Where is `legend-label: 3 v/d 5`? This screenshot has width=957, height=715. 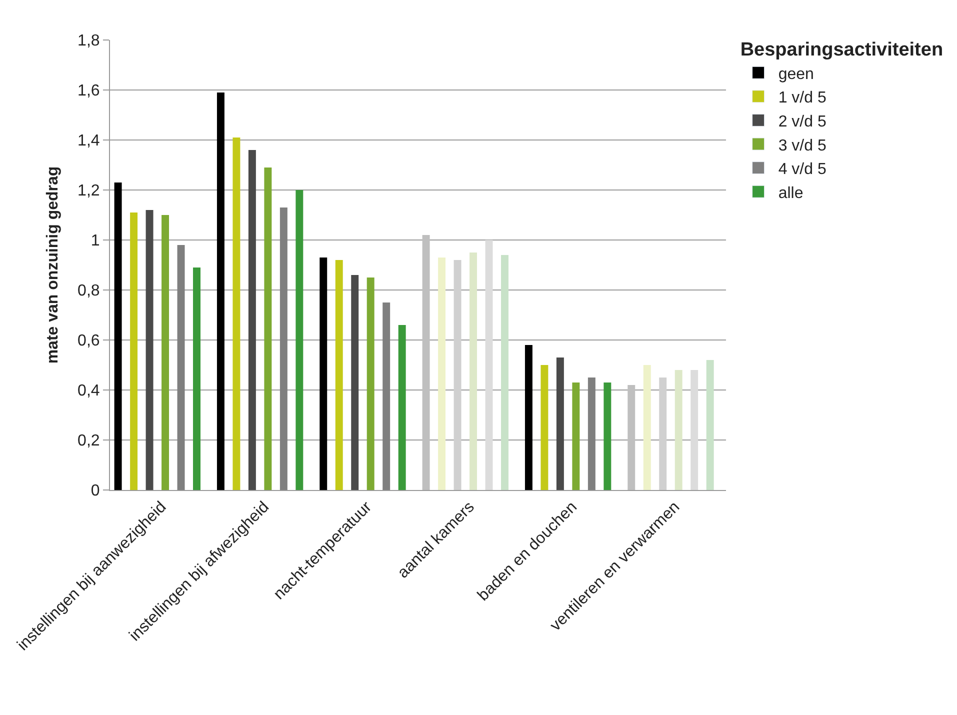
legend-label: 3 v/d 5 is located at coordinates (802, 145).